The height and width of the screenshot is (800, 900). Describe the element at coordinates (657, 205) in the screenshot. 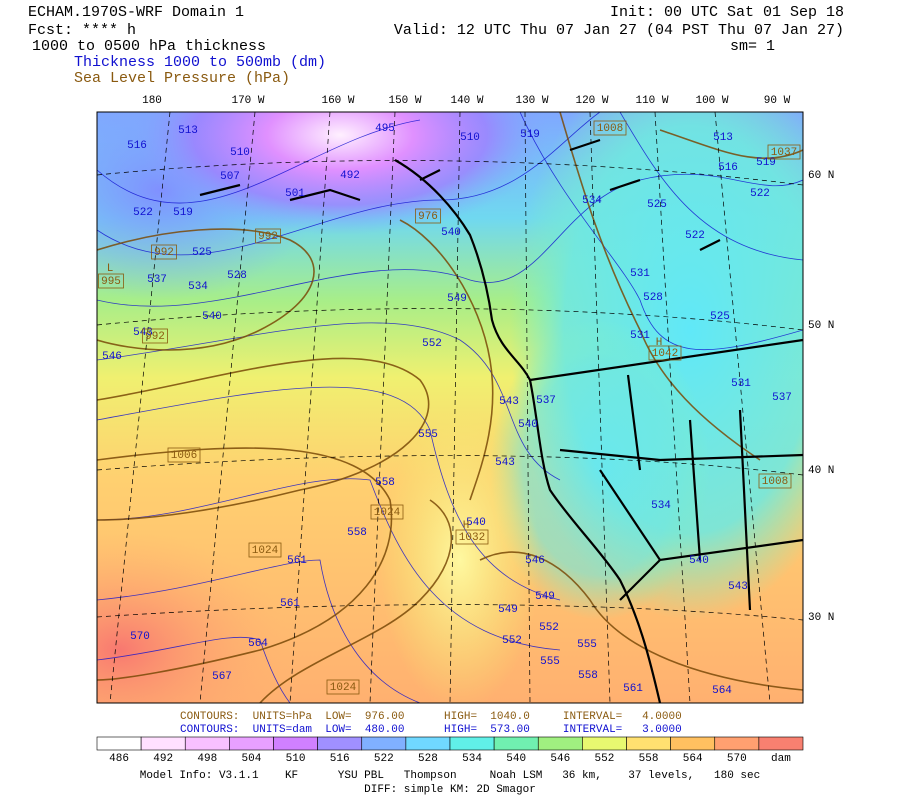

I see `thickness-contour-label: 525` at that location.